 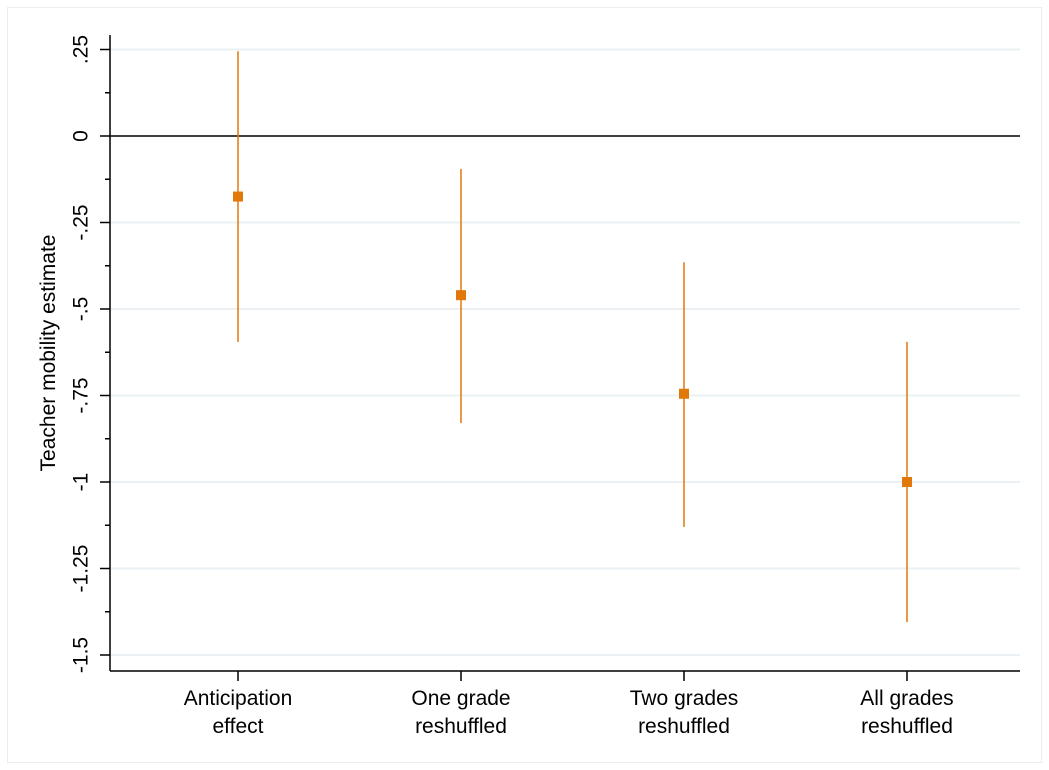 What do you see at coordinates (80, 482) in the screenshot?
I see `y-tick-label: -1` at bounding box center [80, 482].